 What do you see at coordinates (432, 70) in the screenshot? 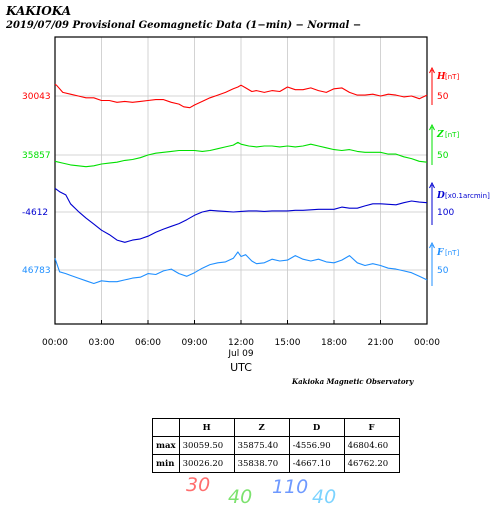
I see `scale-arrowhead-h` at bounding box center [432, 70].